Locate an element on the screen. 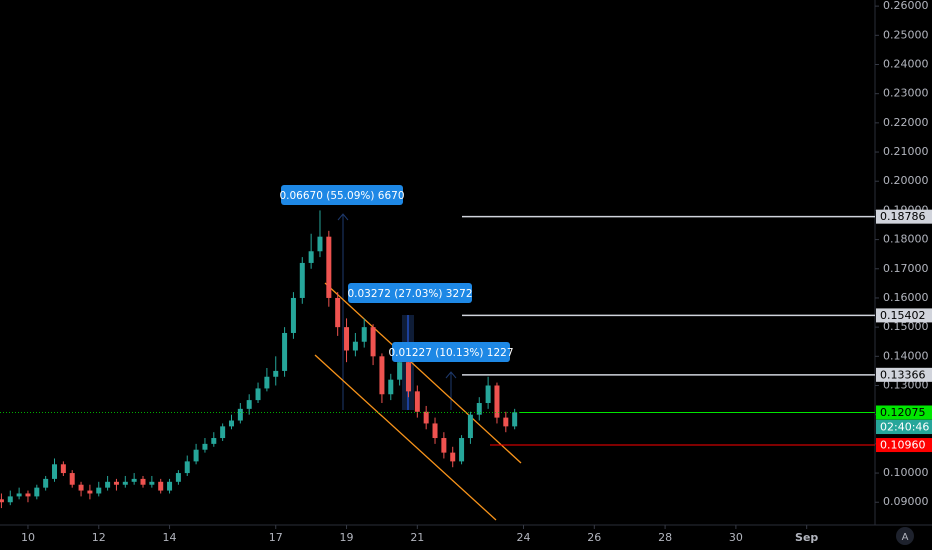 Image resolution: width=932 pixels, height=550 pixels. x-tick-label: 24 is located at coordinates (524, 537).